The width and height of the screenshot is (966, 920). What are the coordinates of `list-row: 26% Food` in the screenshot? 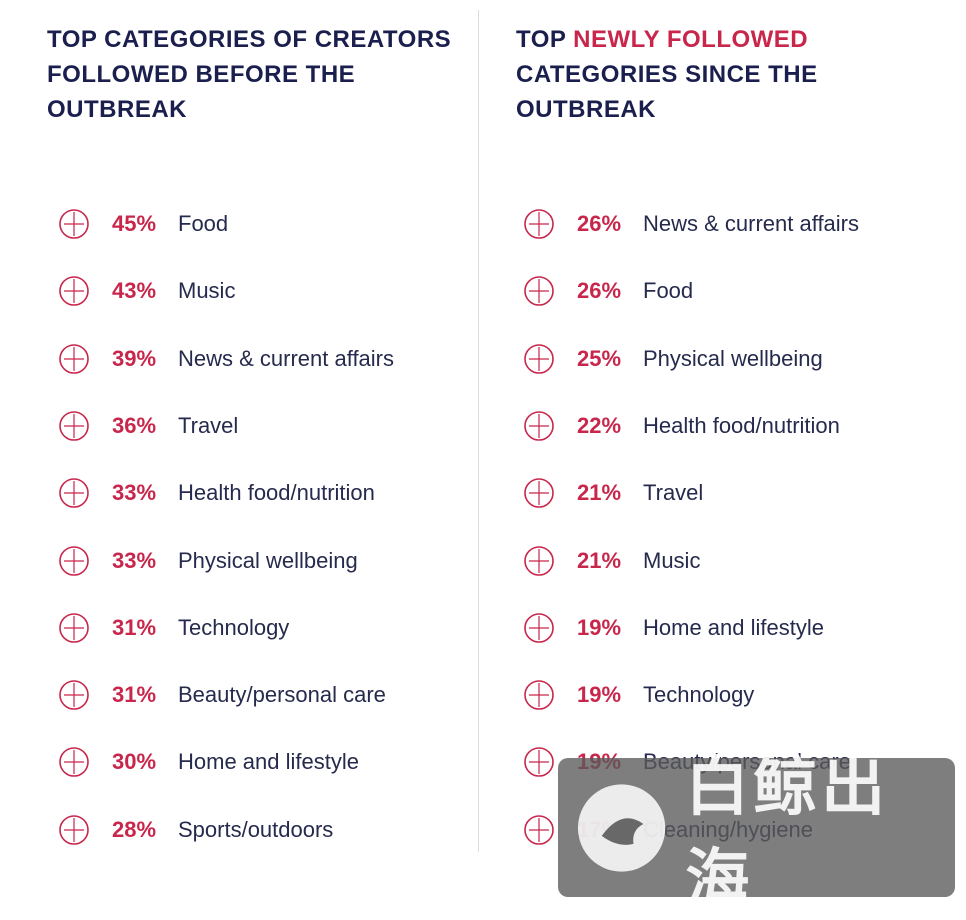 It's located at (605, 291).